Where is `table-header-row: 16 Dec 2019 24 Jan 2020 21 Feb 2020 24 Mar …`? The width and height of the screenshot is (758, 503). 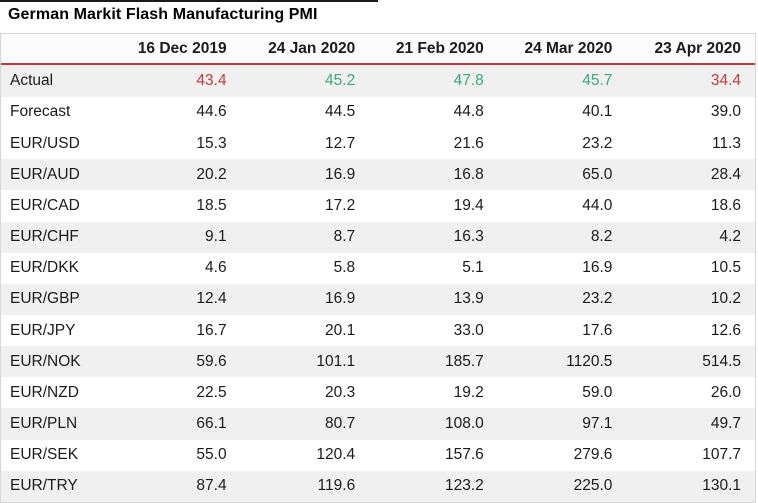
table-header-row: 16 Dec 2019 24 Jan 2020 21 Feb 2020 24 Mar … is located at coordinates (378, 49).